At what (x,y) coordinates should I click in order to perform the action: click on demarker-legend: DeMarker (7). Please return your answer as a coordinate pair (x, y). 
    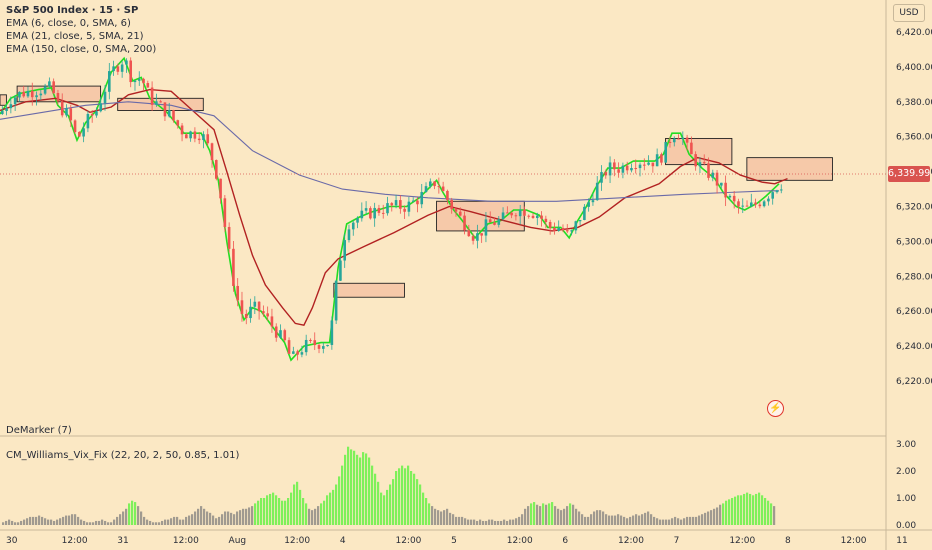
    Looking at the image, I should click on (39, 430).